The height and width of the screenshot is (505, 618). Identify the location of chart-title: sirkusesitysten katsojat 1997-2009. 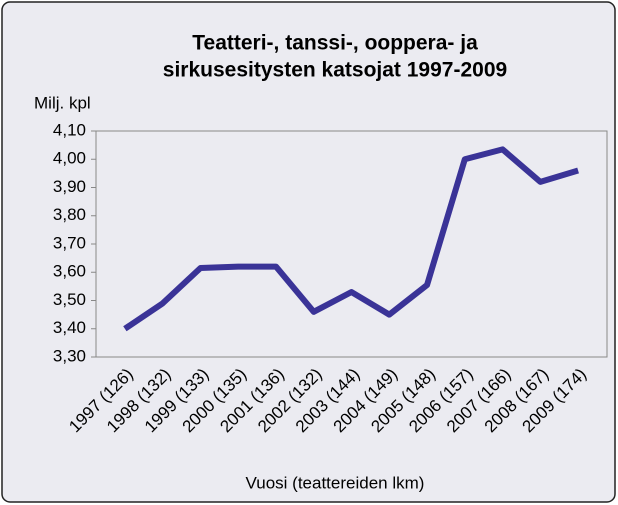
(335, 70).